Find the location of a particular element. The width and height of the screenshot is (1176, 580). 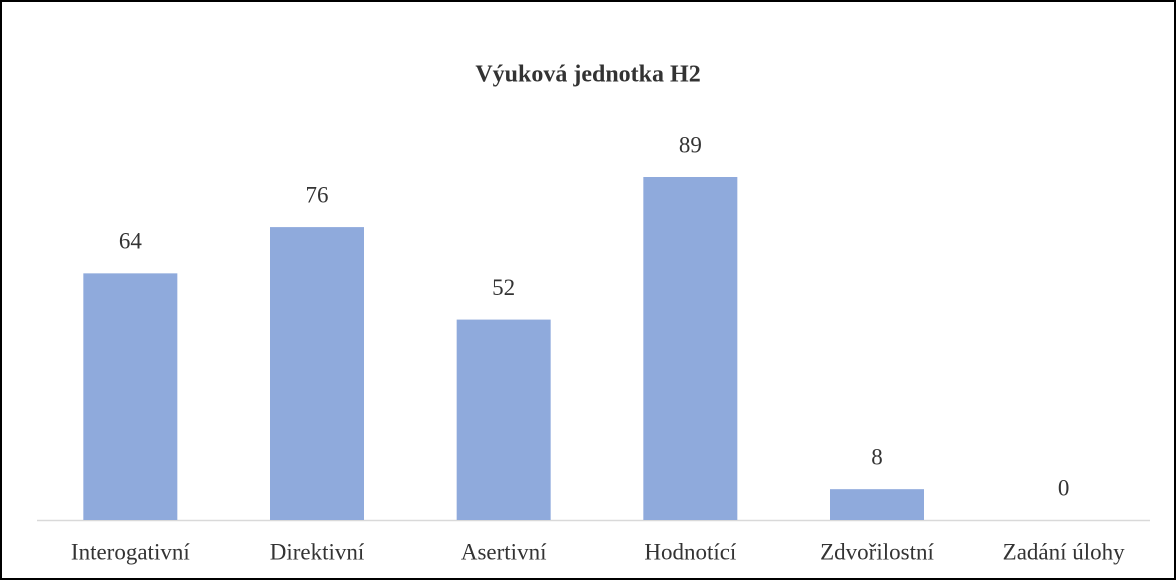

x-tick-label: Direktivní is located at coordinates (317, 551).